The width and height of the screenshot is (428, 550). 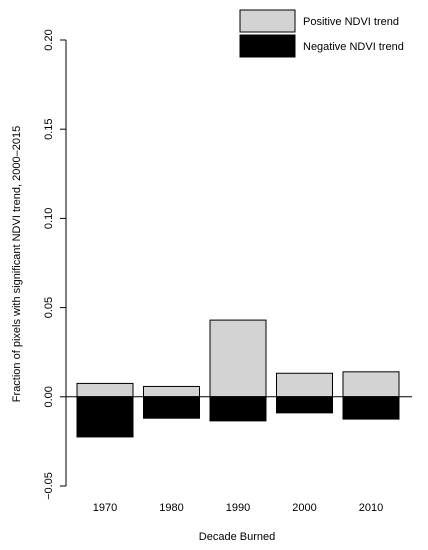 I want to click on x-tick-label: 2010, so click(x=371, y=508).